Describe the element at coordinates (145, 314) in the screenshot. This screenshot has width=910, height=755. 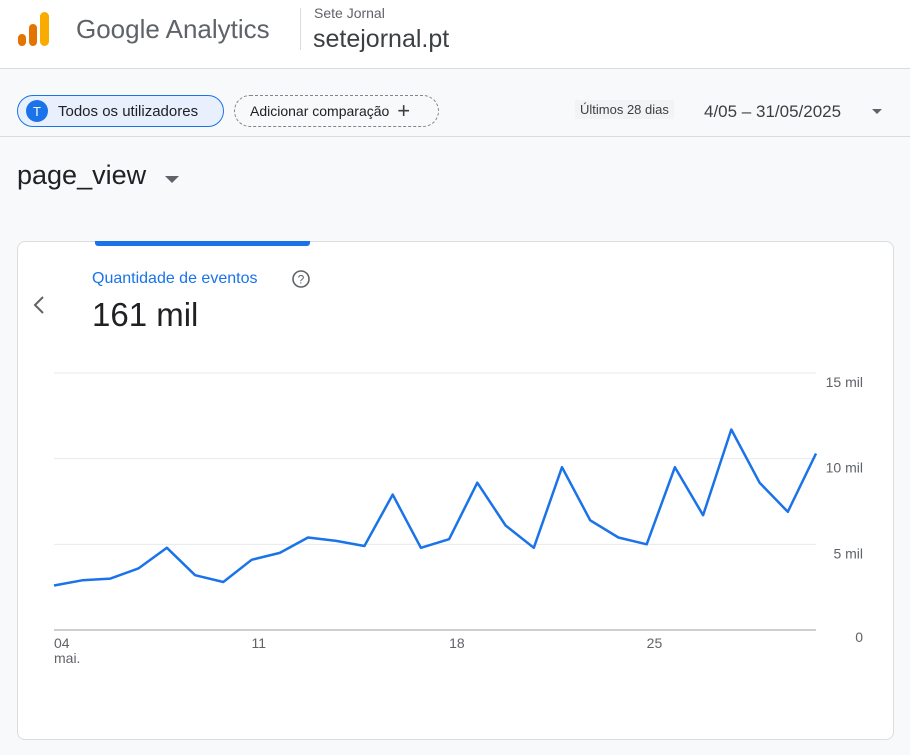
I see `metric-total: 161 mil` at that location.